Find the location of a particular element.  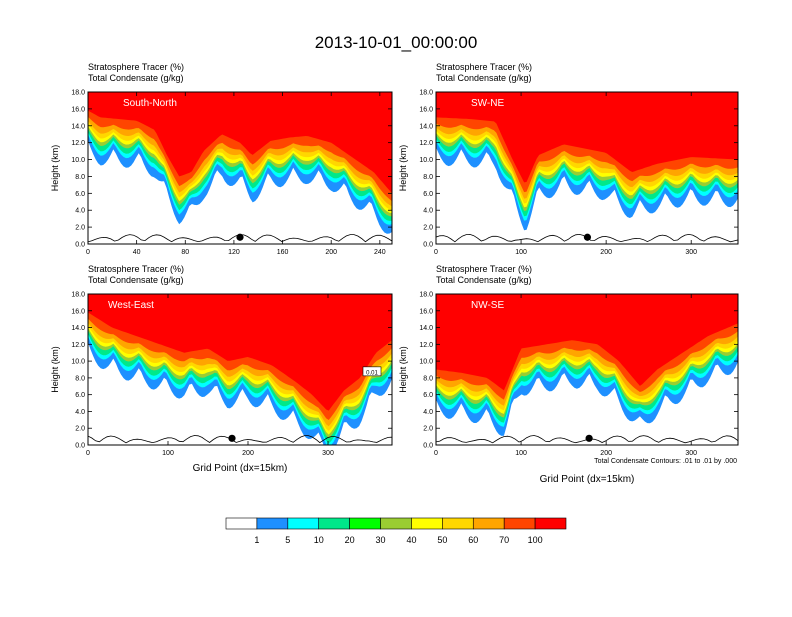

colorbar-tick-label: 20 is located at coordinates (350, 540).